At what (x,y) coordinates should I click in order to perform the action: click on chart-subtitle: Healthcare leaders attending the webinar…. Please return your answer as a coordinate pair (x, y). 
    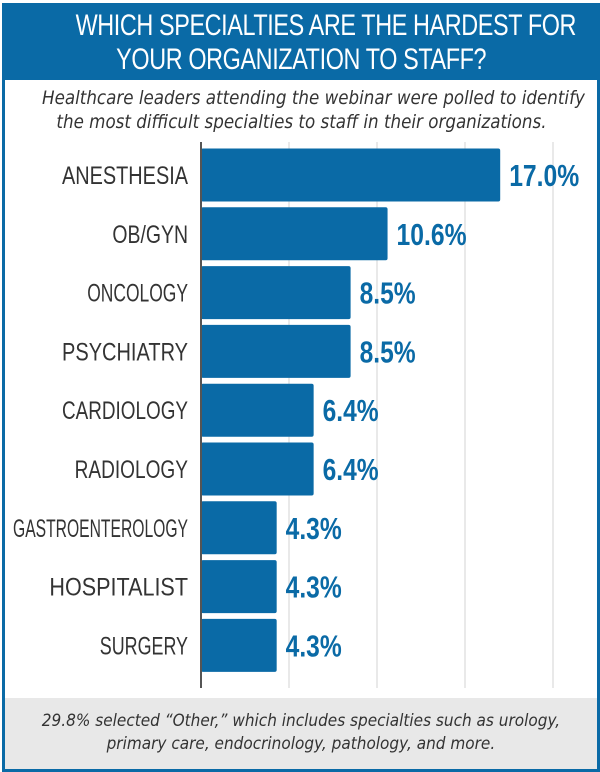
    Looking at the image, I should click on (301, 110).